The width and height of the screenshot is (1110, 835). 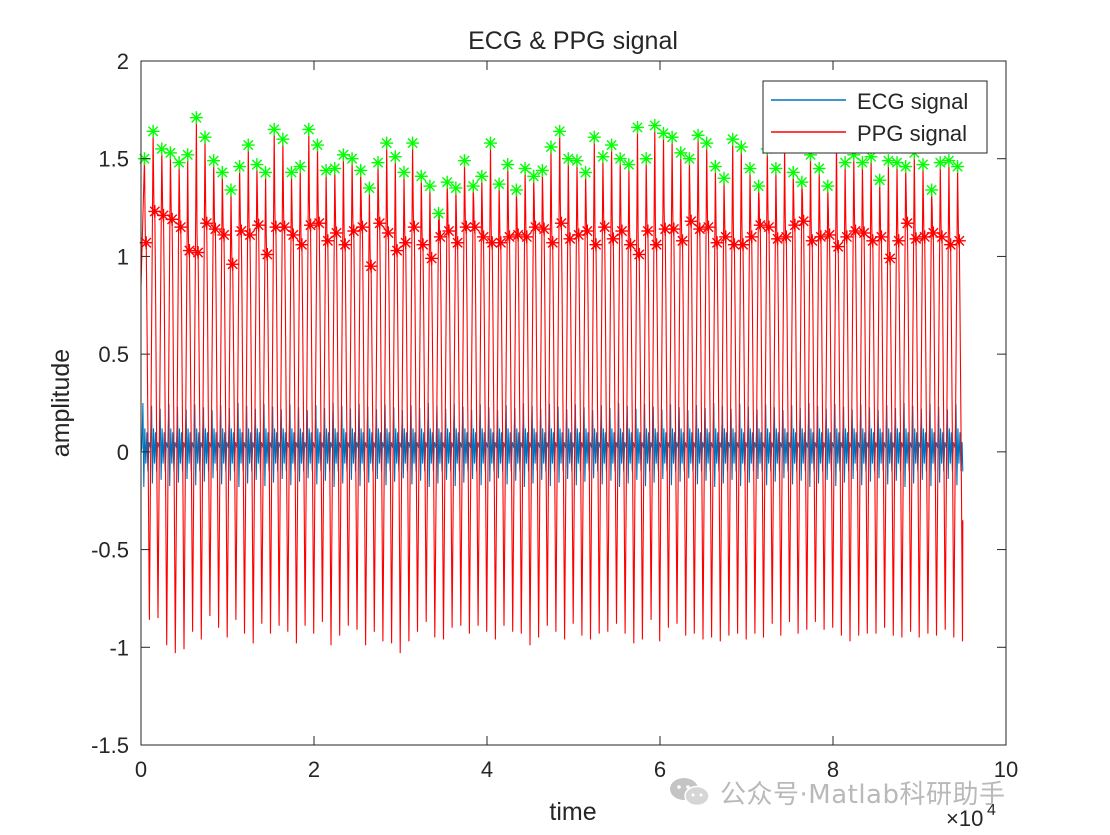 What do you see at coordinates (314, 769) in the screenshot?
I see `x-tick-label: 2` at bounding box center [314, 769].